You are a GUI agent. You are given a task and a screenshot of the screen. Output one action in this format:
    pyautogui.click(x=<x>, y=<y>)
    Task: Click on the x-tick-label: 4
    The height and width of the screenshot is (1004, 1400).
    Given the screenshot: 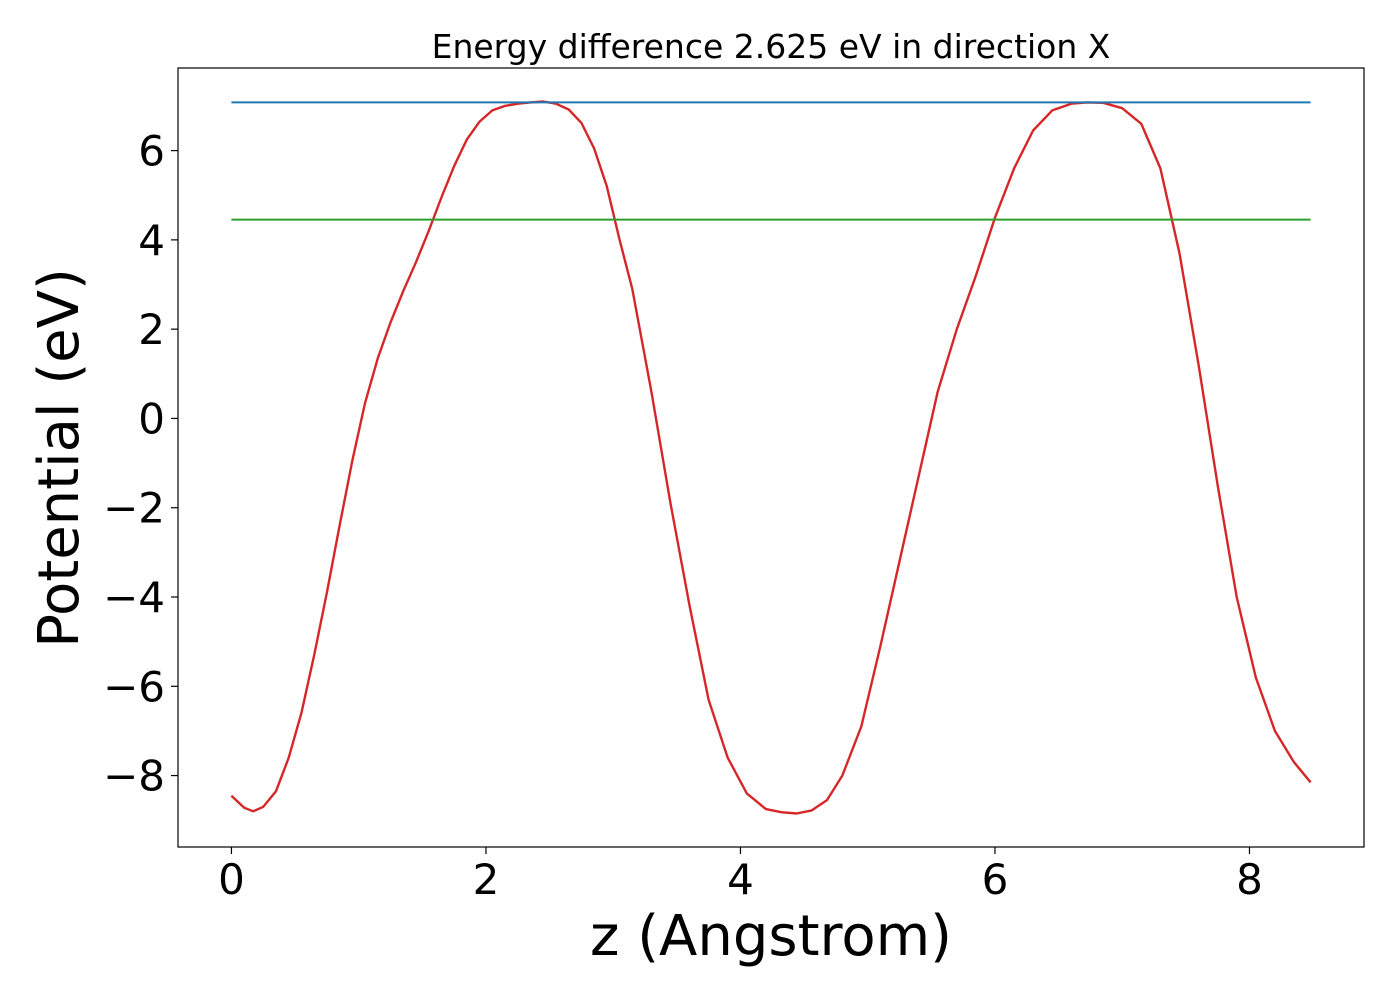 What is the action you would take?
    pyautogui.click(x=740, y=879)
    